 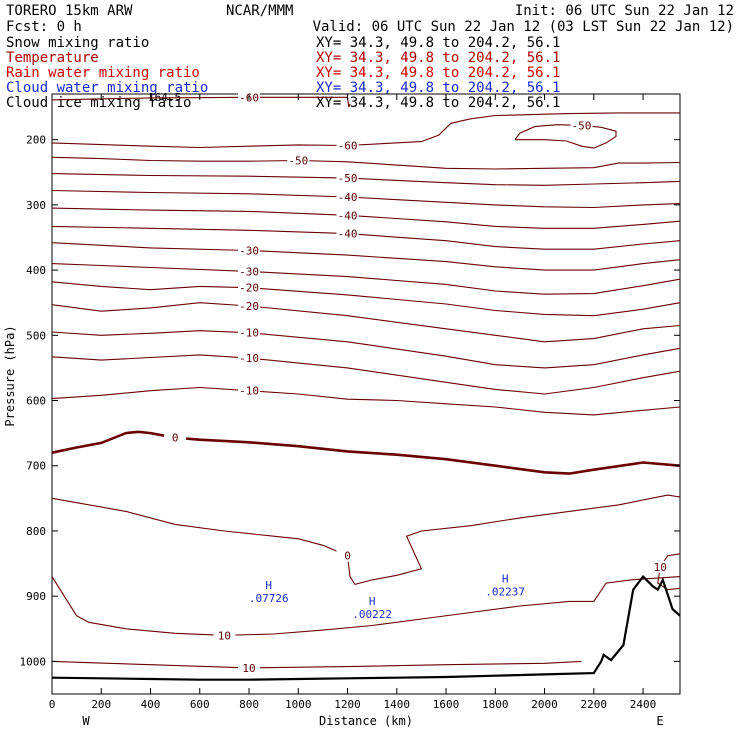 I want to click on model-title: TORERO 15km ARW, so click(x=69, y=11).